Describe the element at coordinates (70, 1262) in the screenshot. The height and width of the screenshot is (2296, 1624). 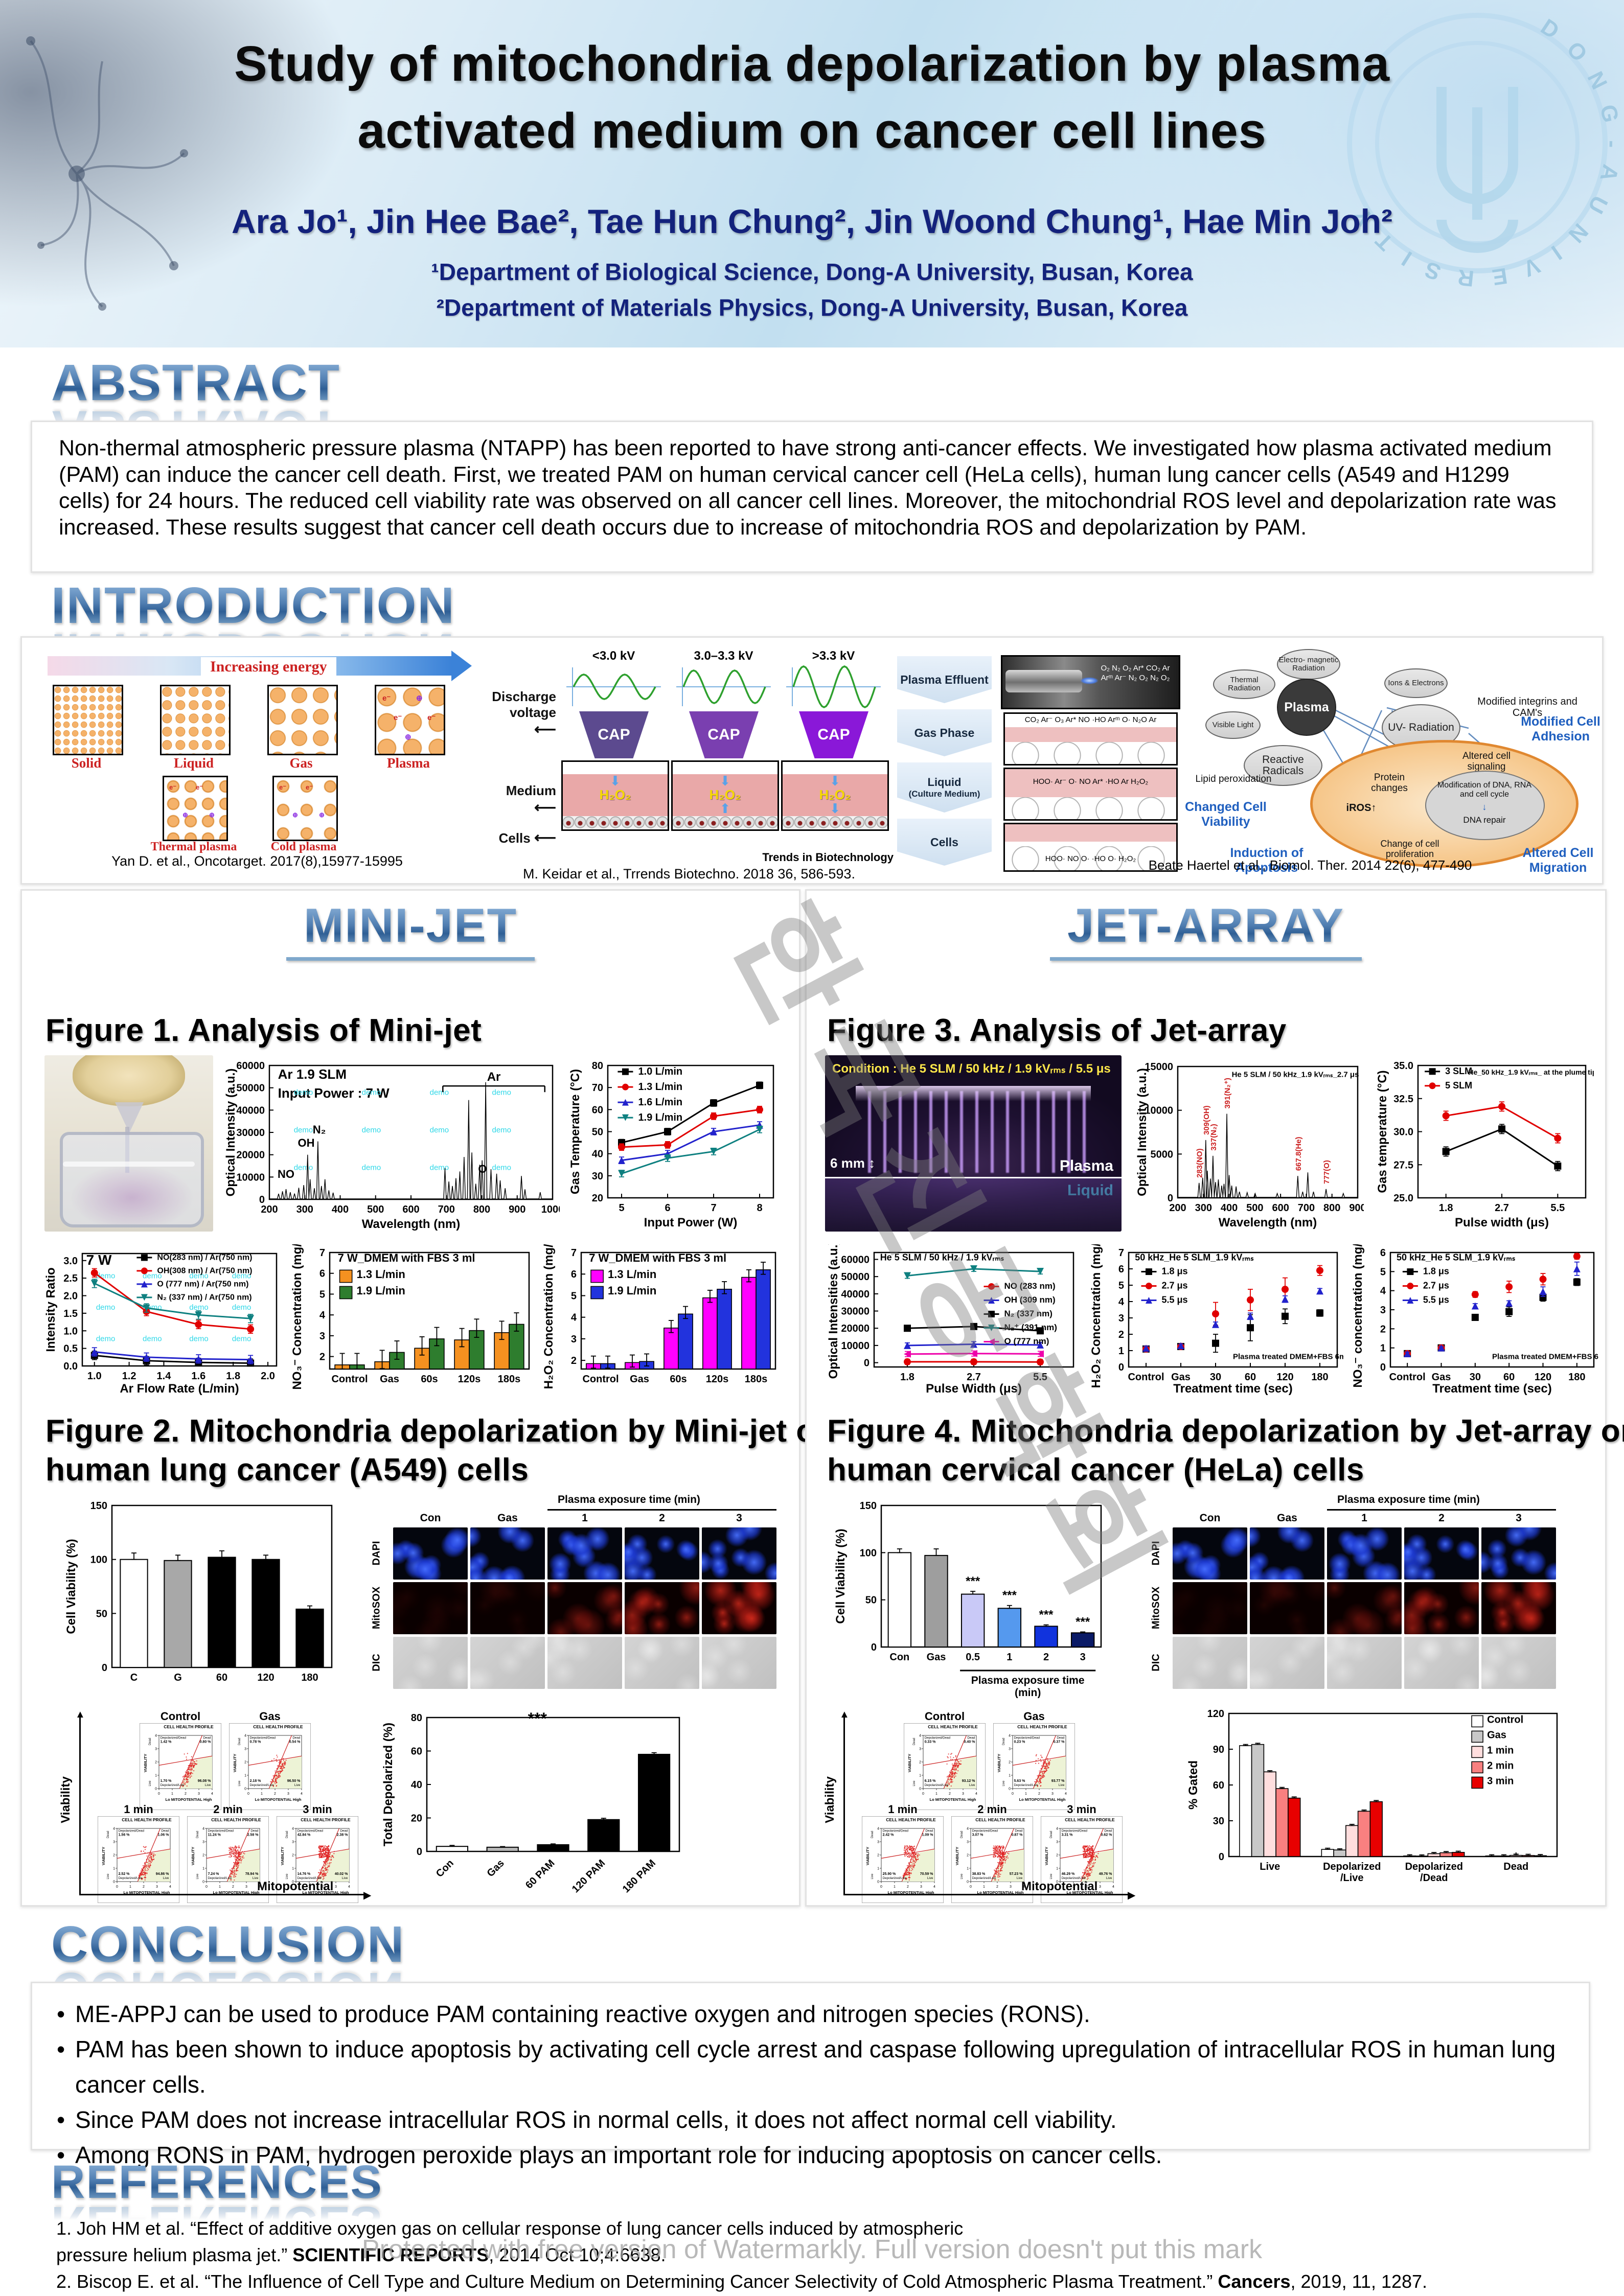
I see `svg-text: 3.0` at that location.